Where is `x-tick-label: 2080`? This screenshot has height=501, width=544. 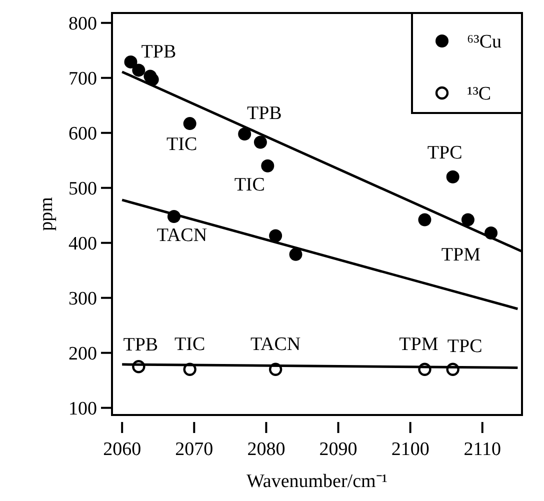 x-tick-label: 2080 is located at coordinates (266, 449).